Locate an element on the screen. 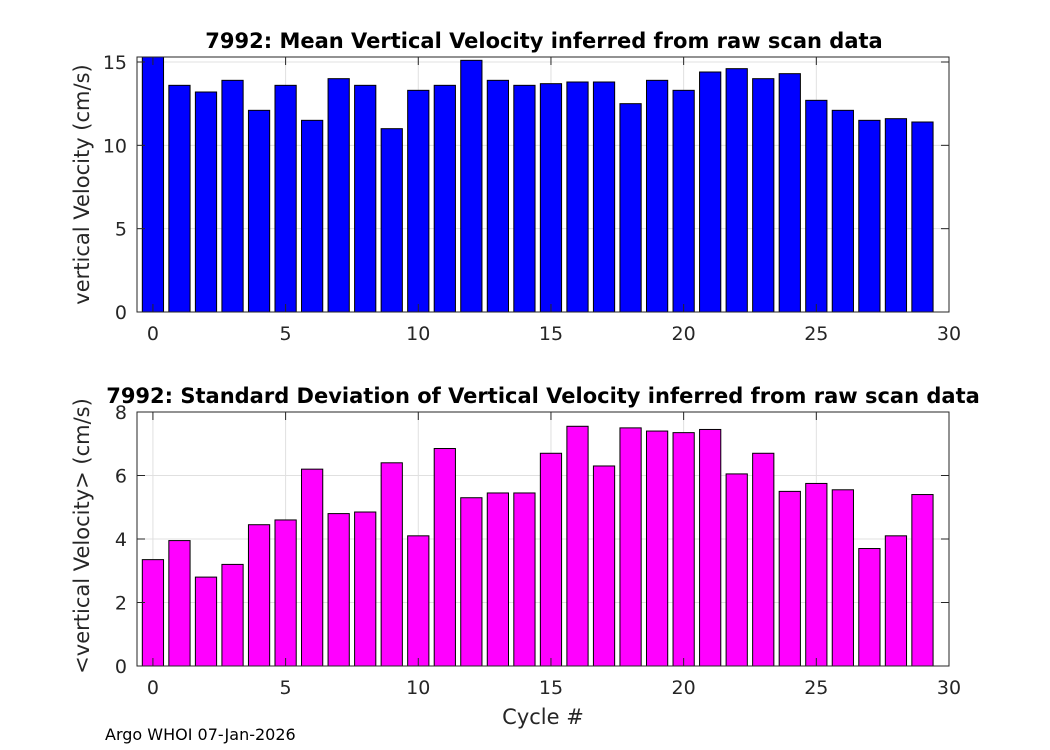 The height and width of the screenshot is (750, 1050). mean-y-tick-label: 15 is located at coordinates (115, 63).